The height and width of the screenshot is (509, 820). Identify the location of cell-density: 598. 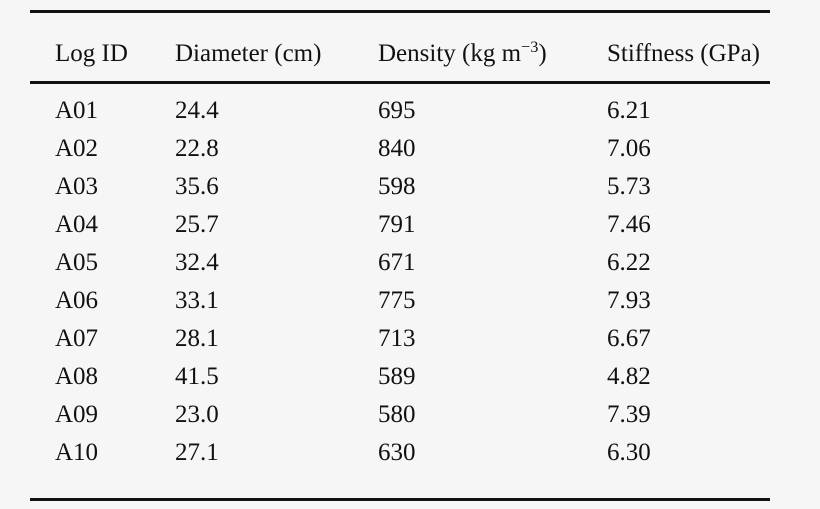
(397, 186).